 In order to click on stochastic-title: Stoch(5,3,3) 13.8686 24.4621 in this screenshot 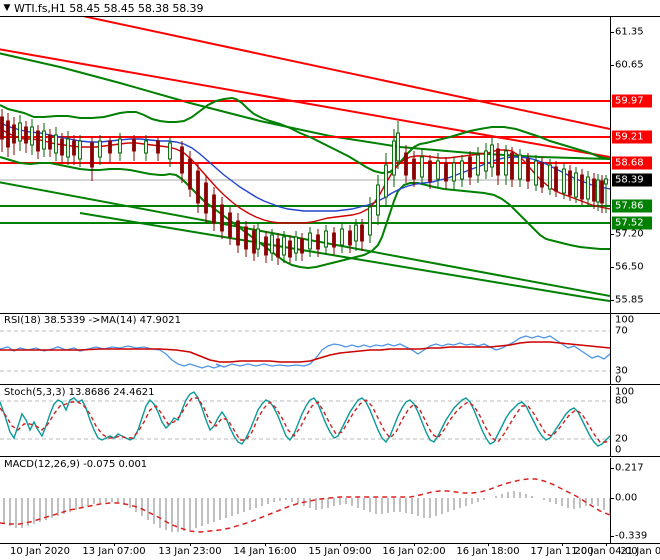, I will do `click(79, 392)`.